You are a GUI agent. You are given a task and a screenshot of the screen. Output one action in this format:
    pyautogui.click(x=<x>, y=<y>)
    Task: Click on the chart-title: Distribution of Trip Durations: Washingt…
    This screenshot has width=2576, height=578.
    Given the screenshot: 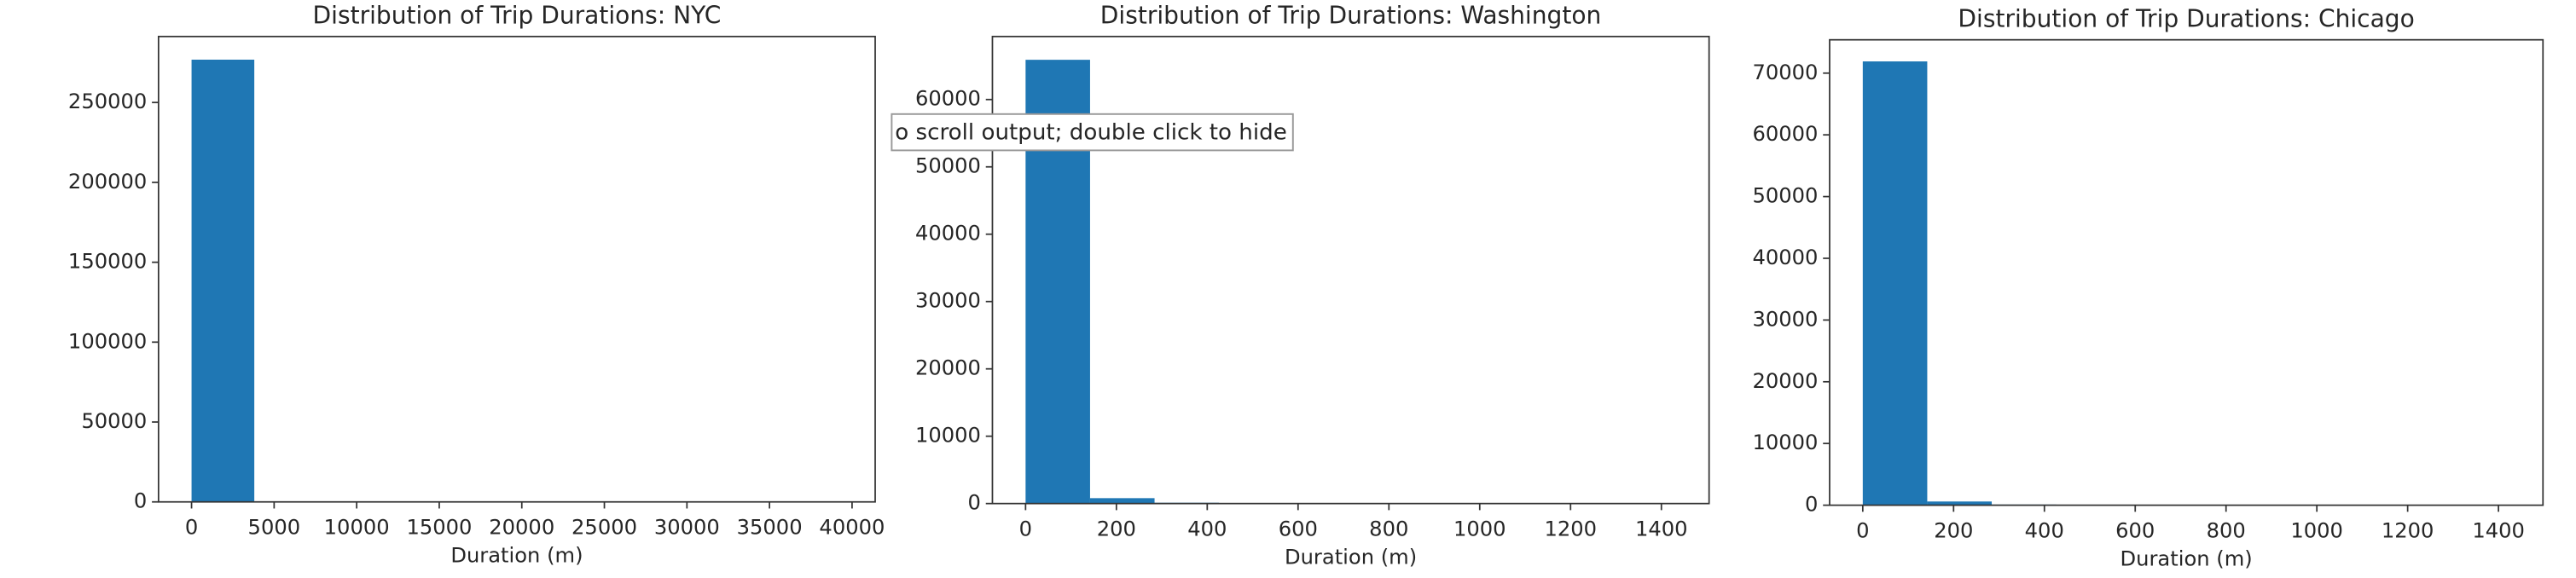 What is the action you would take?
    pyautogui.click(x=1350, y=16)
    